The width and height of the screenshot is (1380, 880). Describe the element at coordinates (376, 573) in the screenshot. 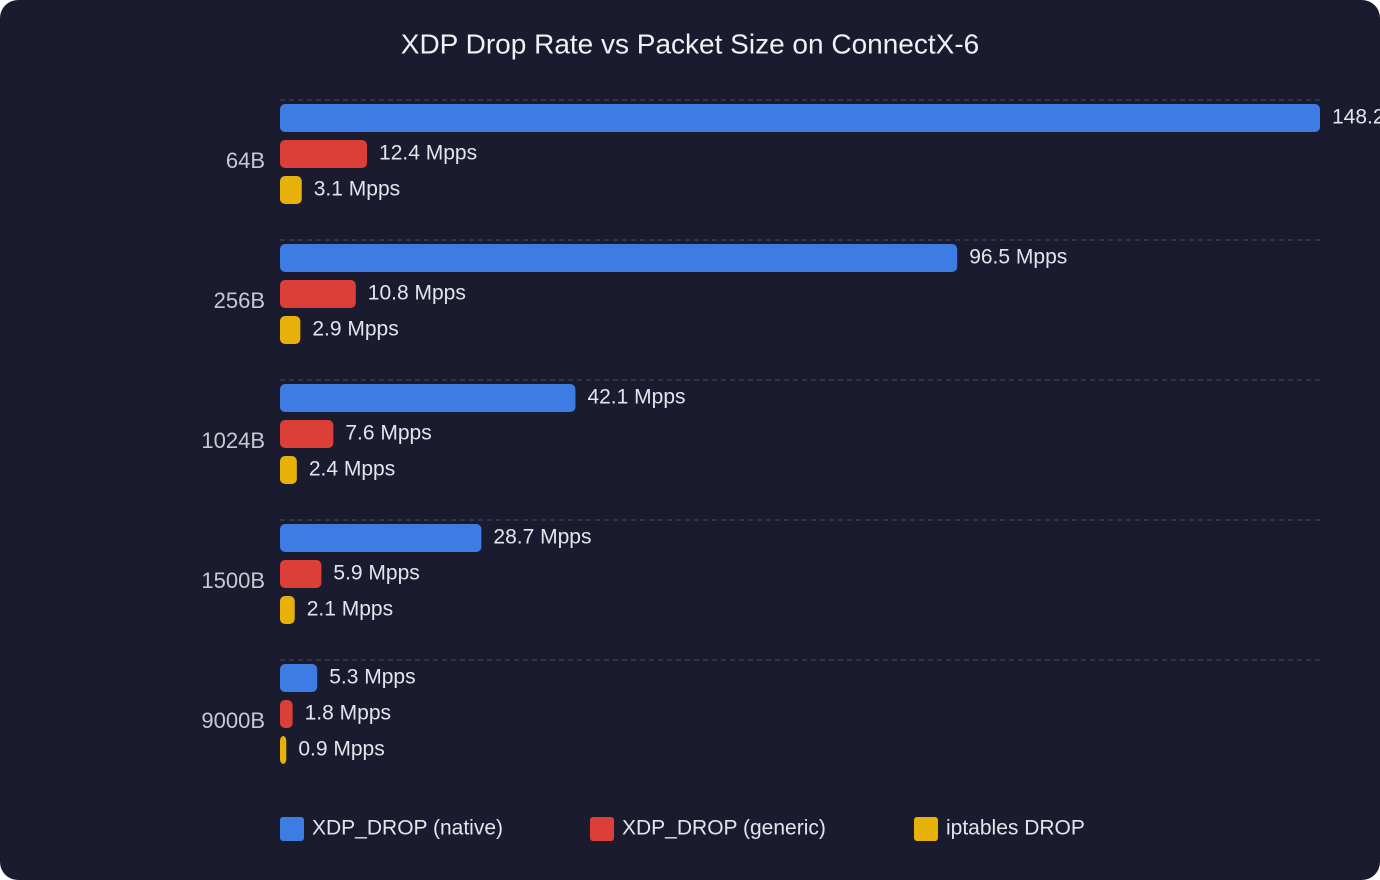

I see `value-label: 5.9 Mpps` at that location.